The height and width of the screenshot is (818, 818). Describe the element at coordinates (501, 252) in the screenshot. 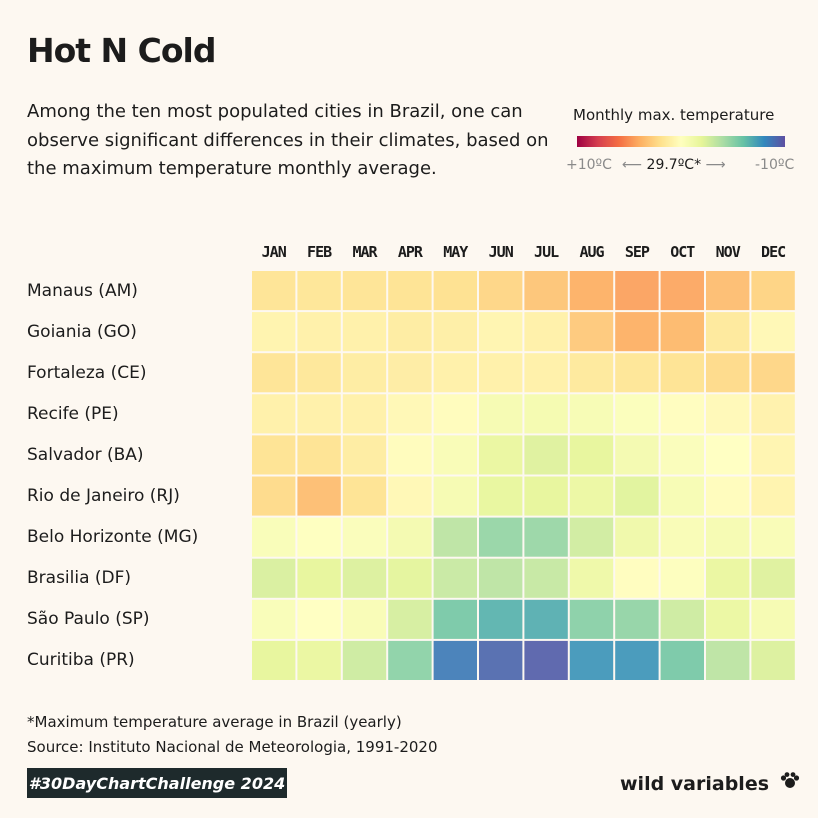

I see `month-label: JUN` at that location.